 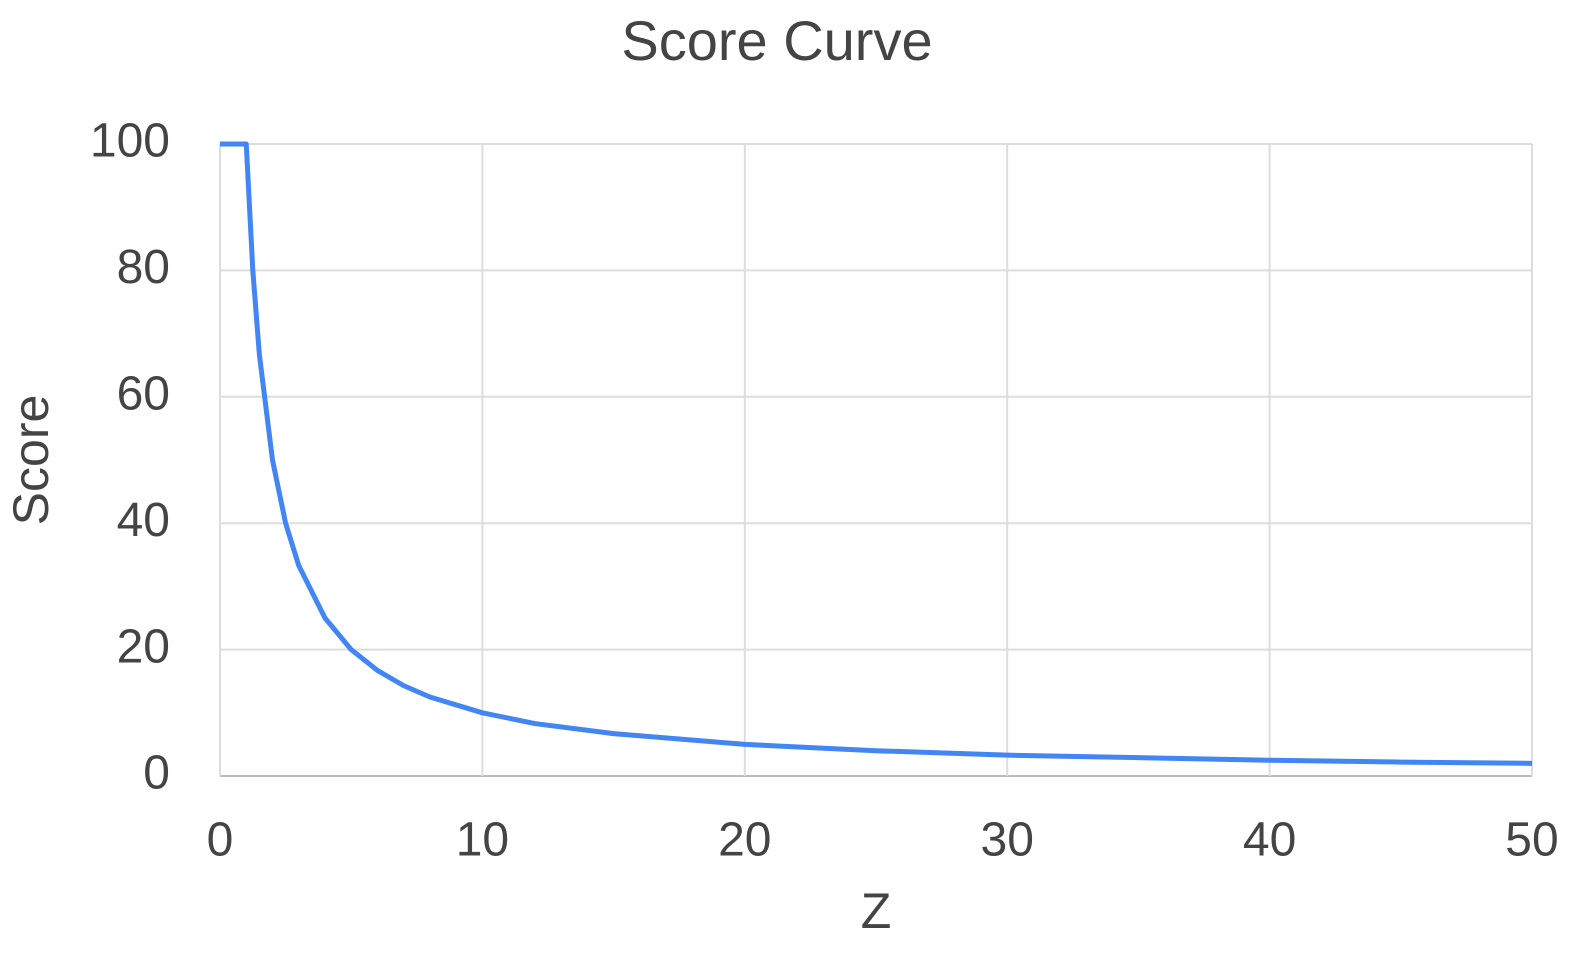 What do you see at coordinates (156, 773) in the screenshot?
I see `y-tick-label: 0` at bounding box center [156, 773].